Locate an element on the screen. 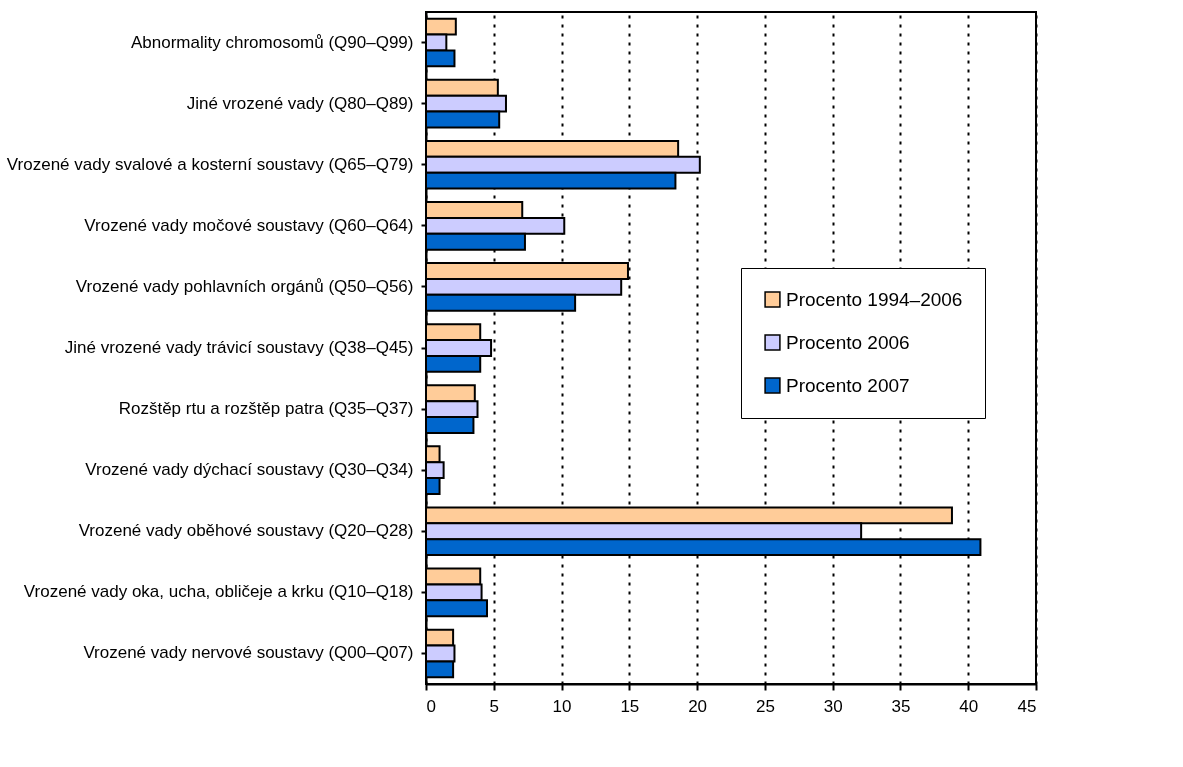 The width and height of the screenshot is (1183, 767). legend-label: Procento 2006 is located at coordinates (848, 342).